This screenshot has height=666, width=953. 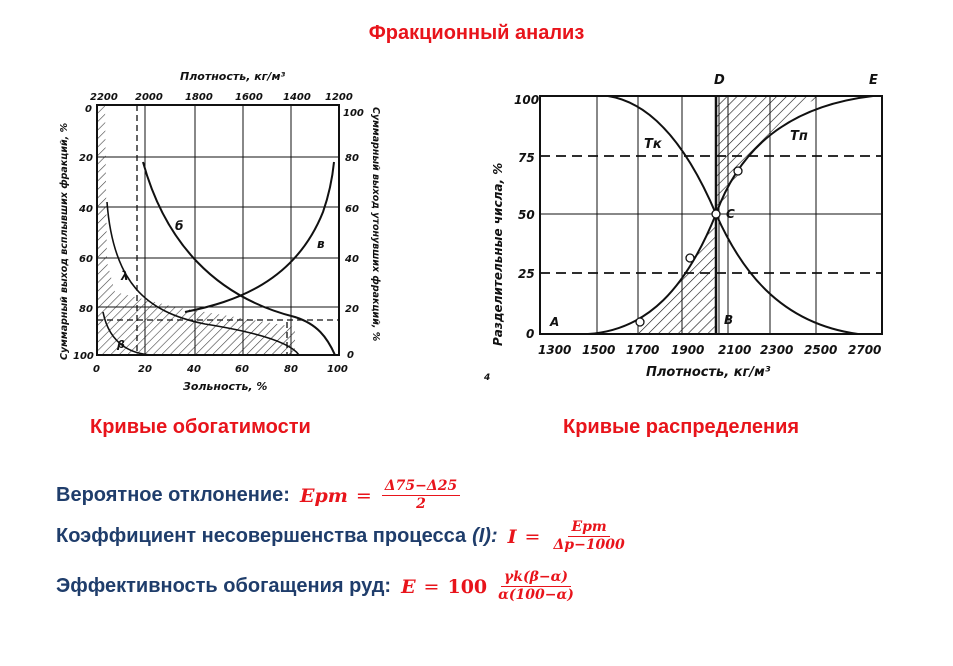 What do you see at coordinates (554, 322) in the screenshot?
I see `point-label: A` at bounding box center [554, 322].